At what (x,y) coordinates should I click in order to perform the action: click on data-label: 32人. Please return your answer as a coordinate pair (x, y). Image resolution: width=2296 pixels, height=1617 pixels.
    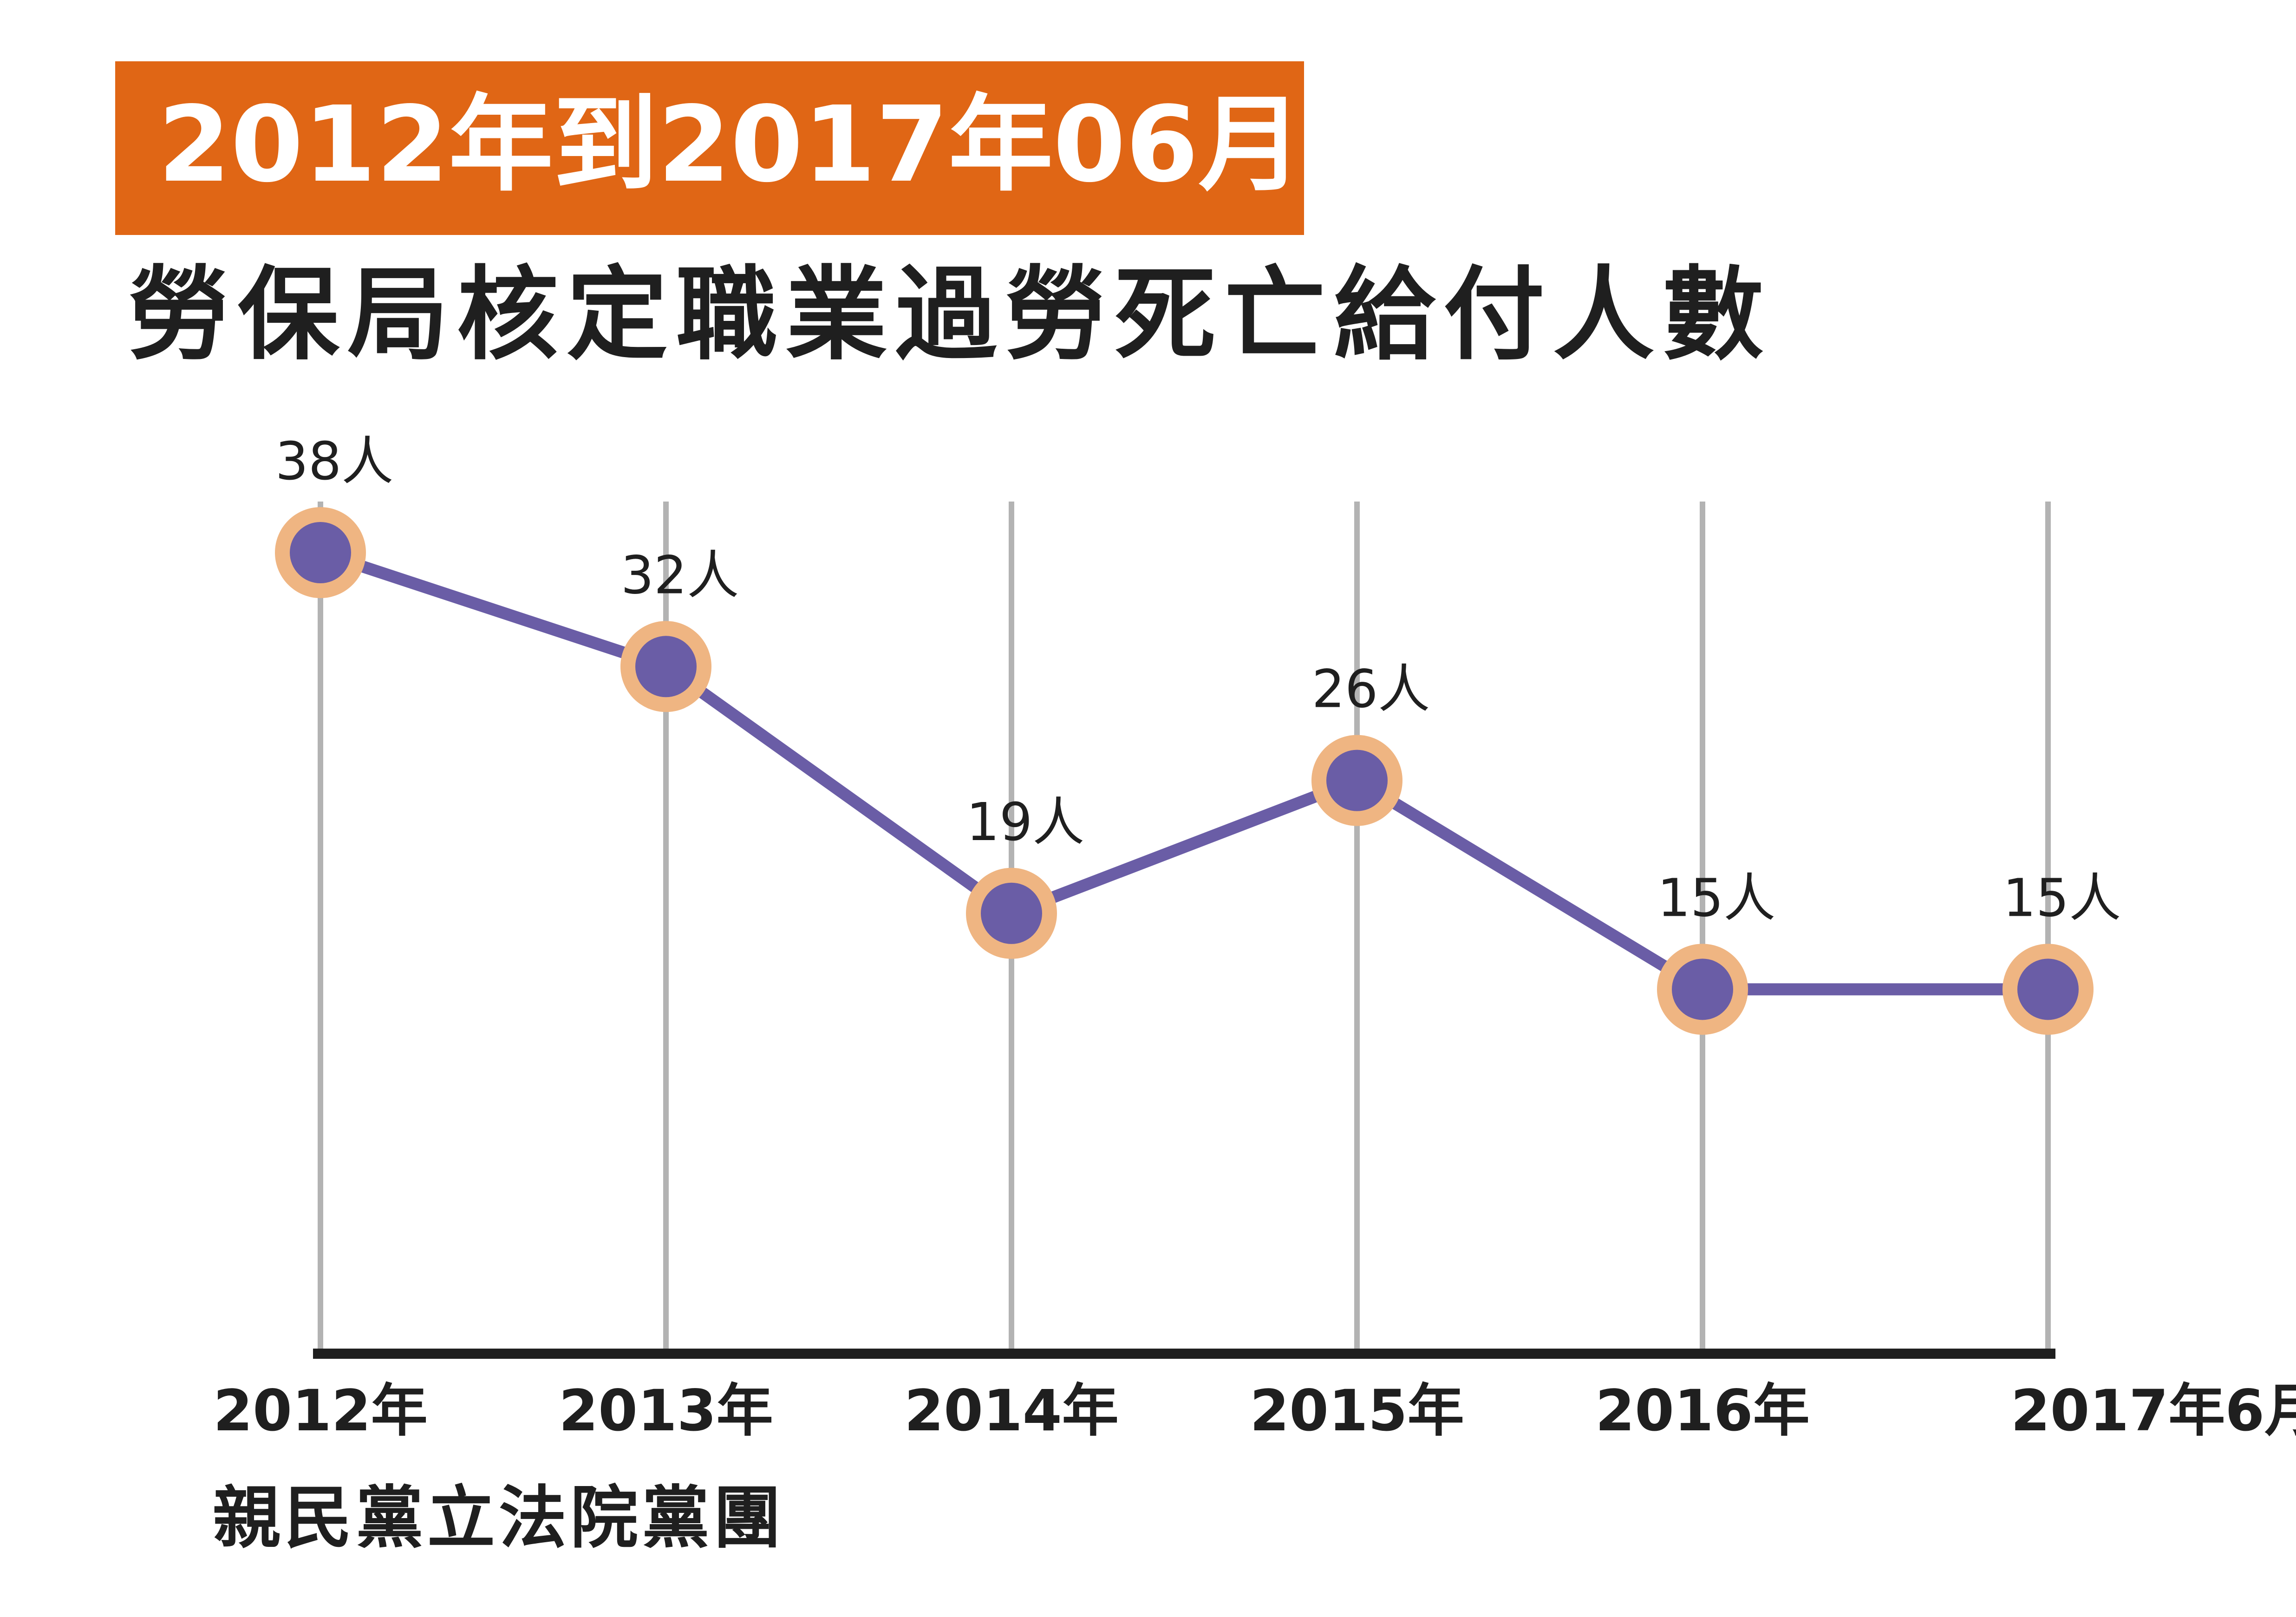
    Looking at the image, I should click on (680, 575).